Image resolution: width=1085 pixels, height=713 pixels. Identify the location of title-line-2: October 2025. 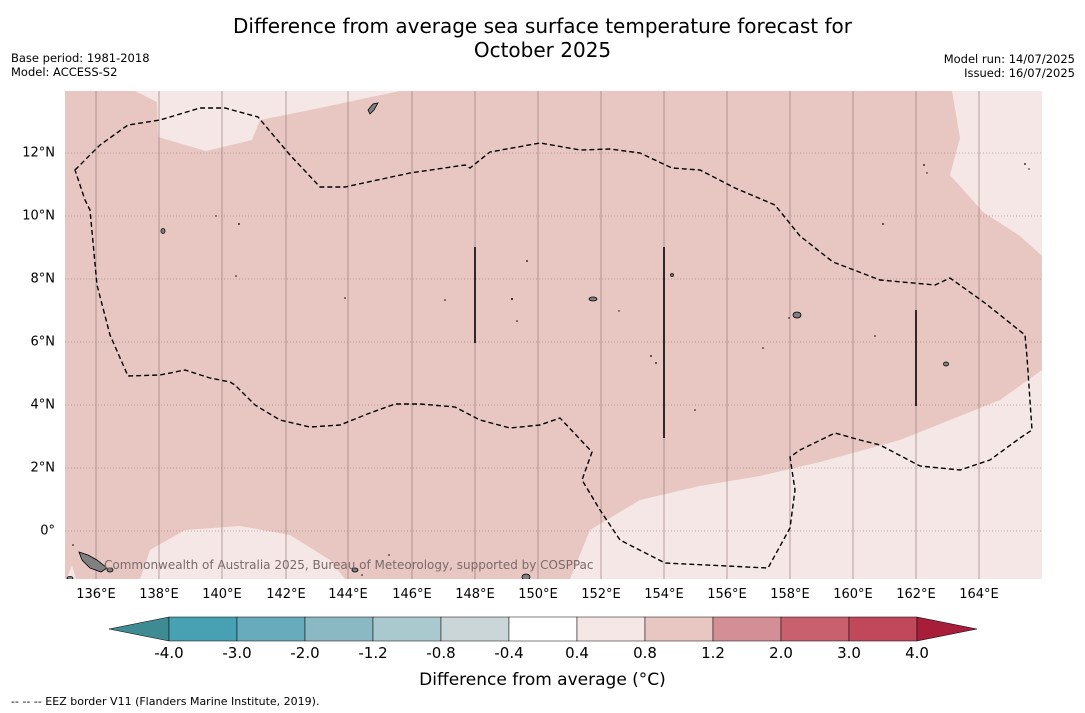
(542, 50).